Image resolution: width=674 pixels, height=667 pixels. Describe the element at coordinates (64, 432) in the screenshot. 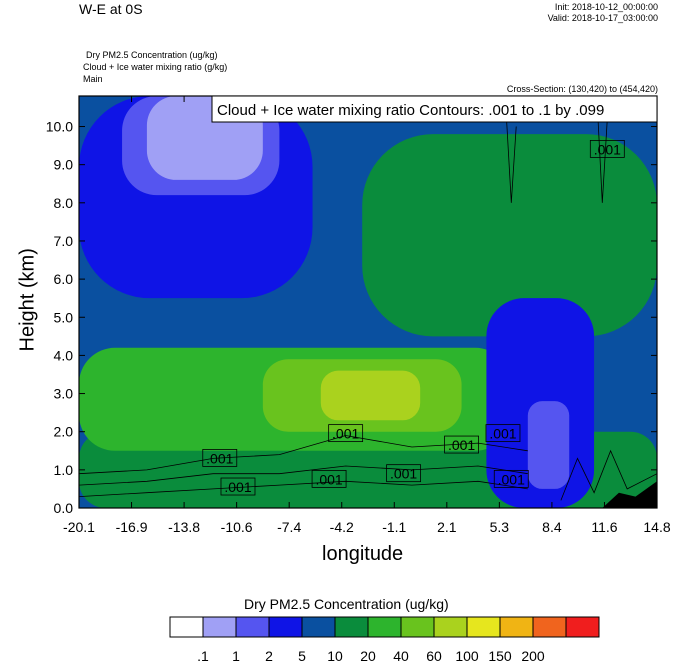

I see `y-tick-label: 2.0` at that location.